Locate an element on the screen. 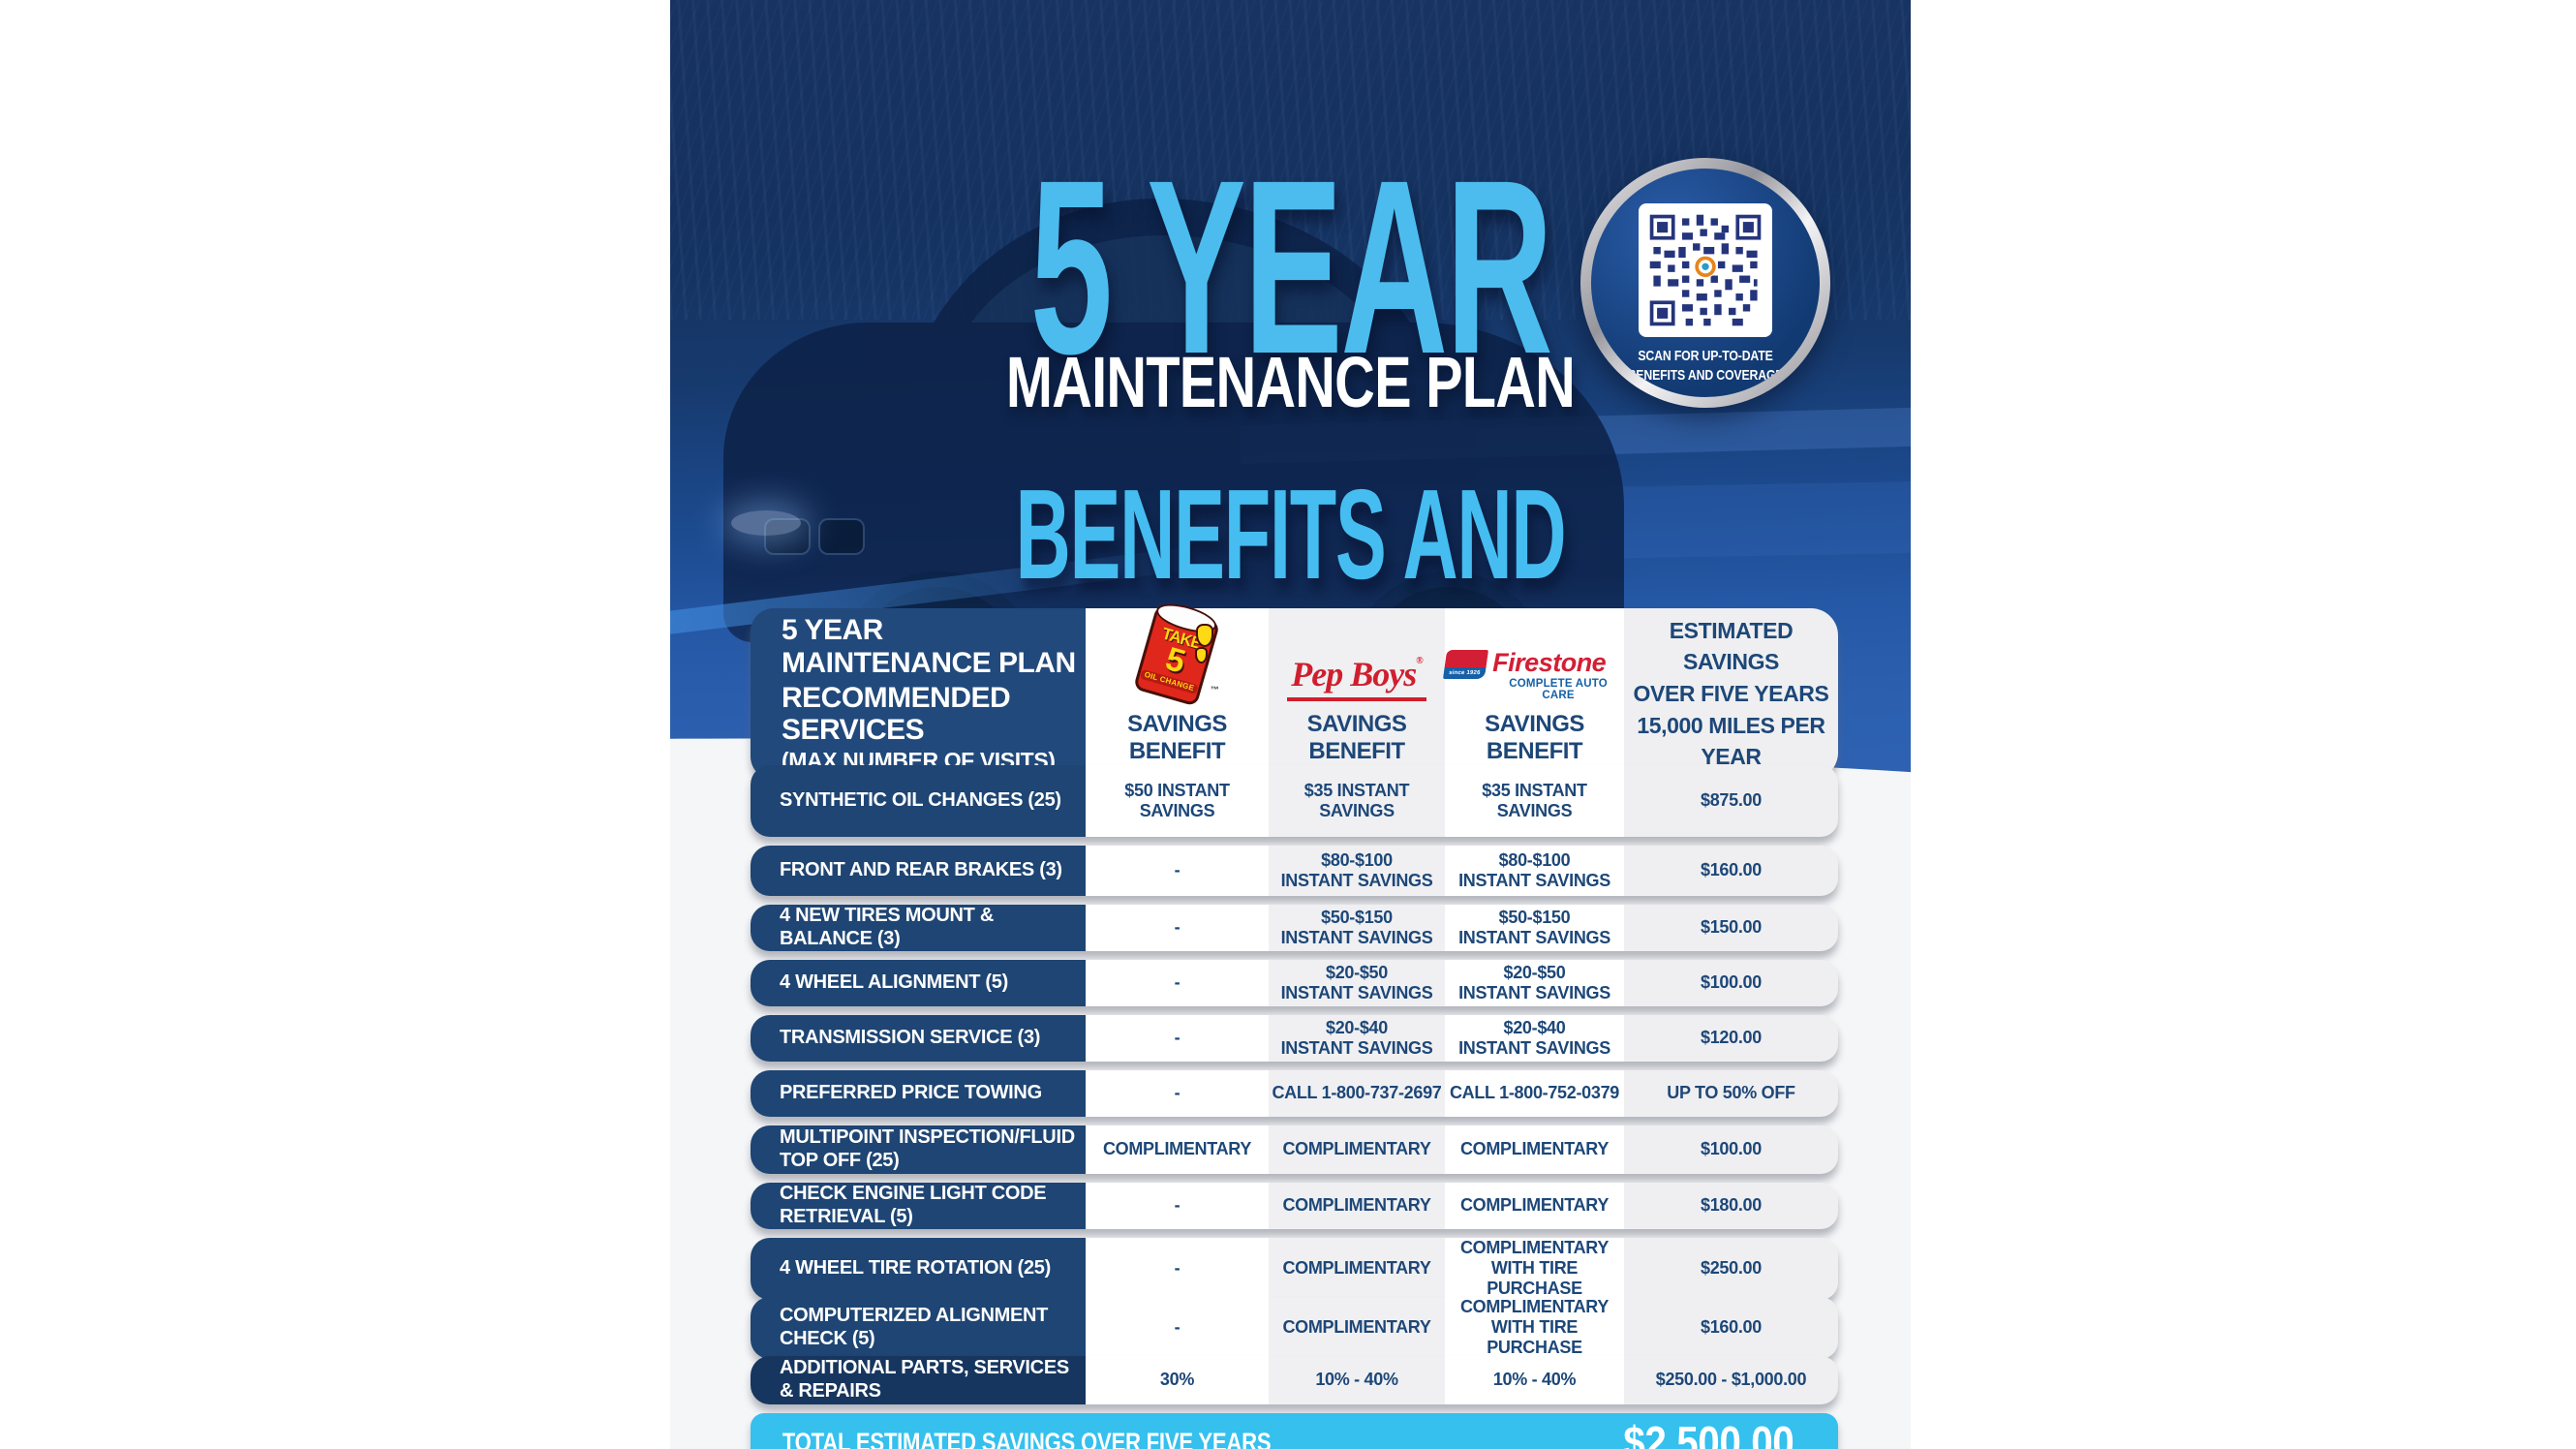  pepboys-value: 10% - 40% is located at coordinates (1357, 1380).